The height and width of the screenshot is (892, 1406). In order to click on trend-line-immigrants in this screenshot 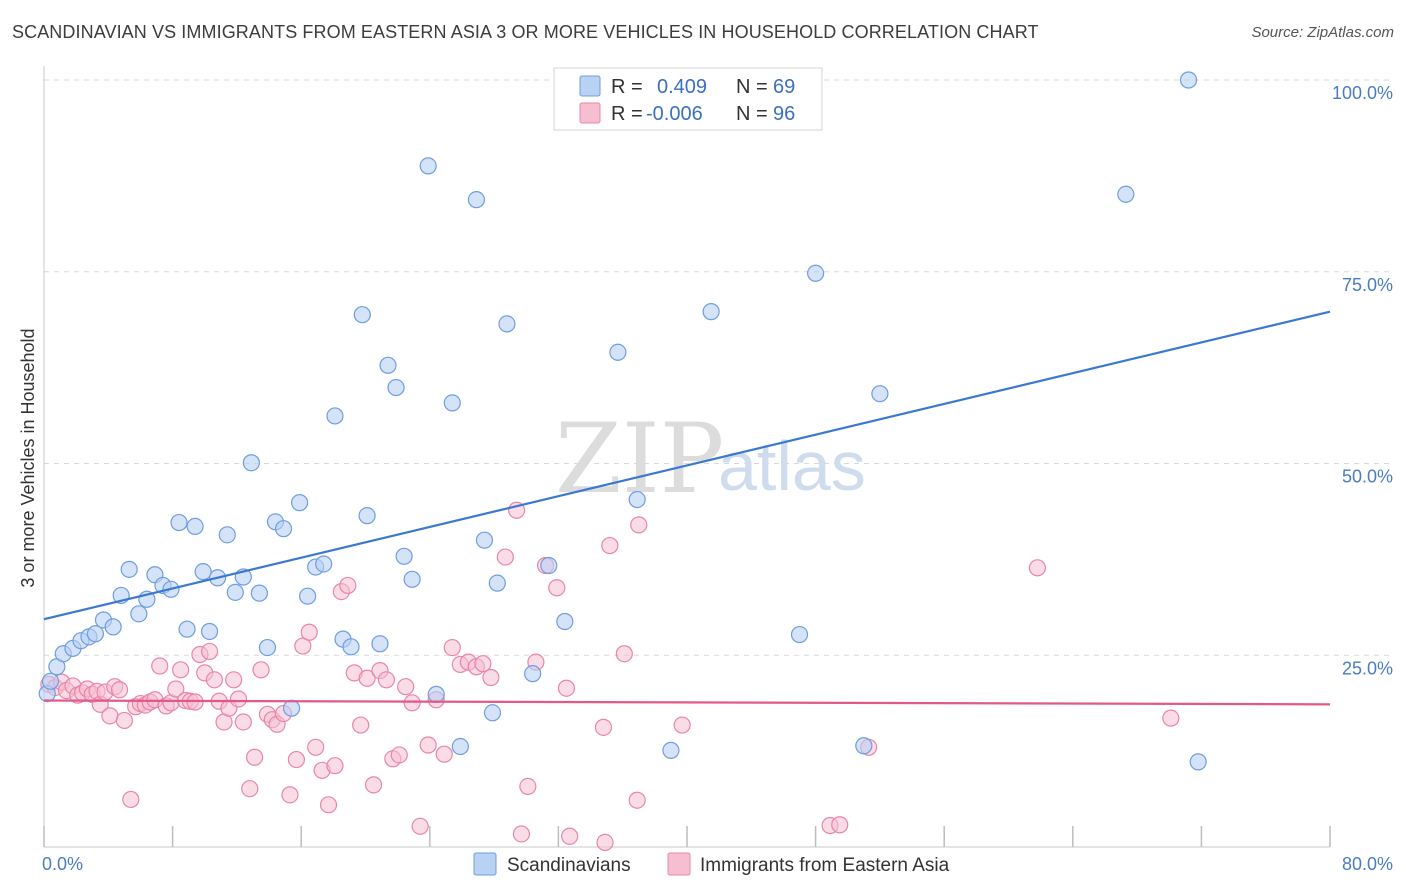, I will do `click(687, 702)`.